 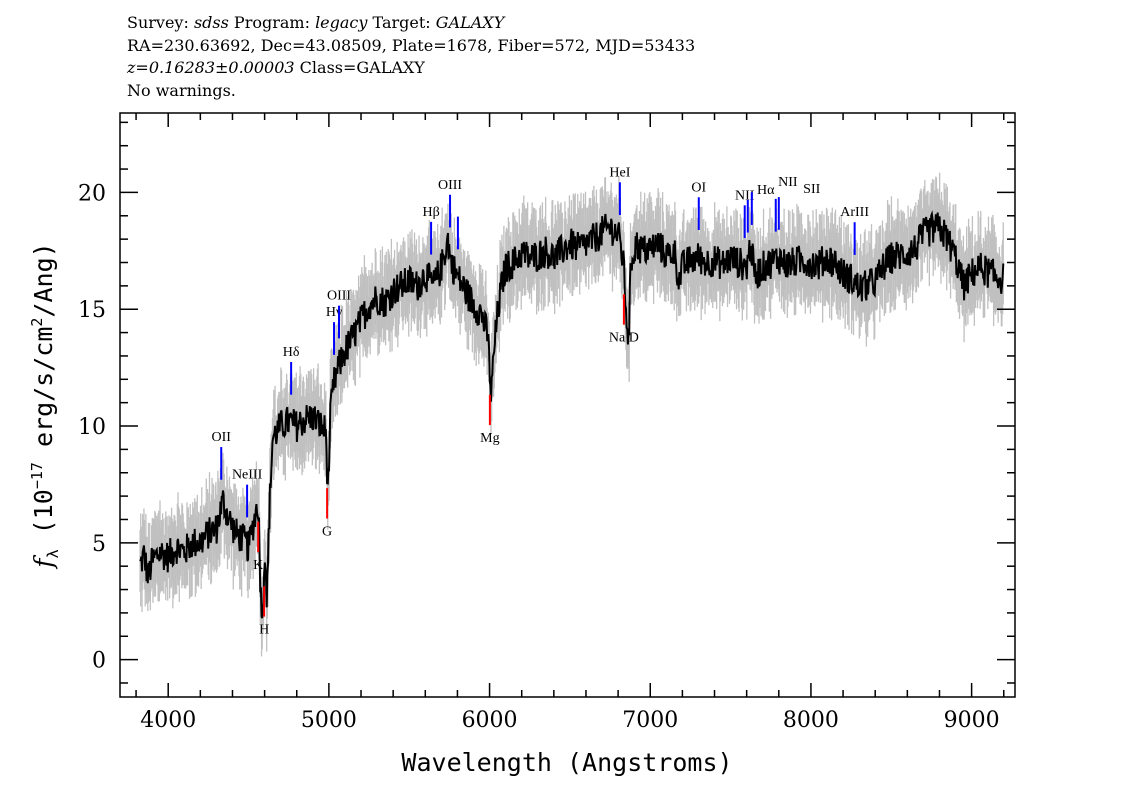 What do you see at coordinates (470, 22) in the screenshot?
I see `target-value: GALAXY` at bounding box center [470, 22].